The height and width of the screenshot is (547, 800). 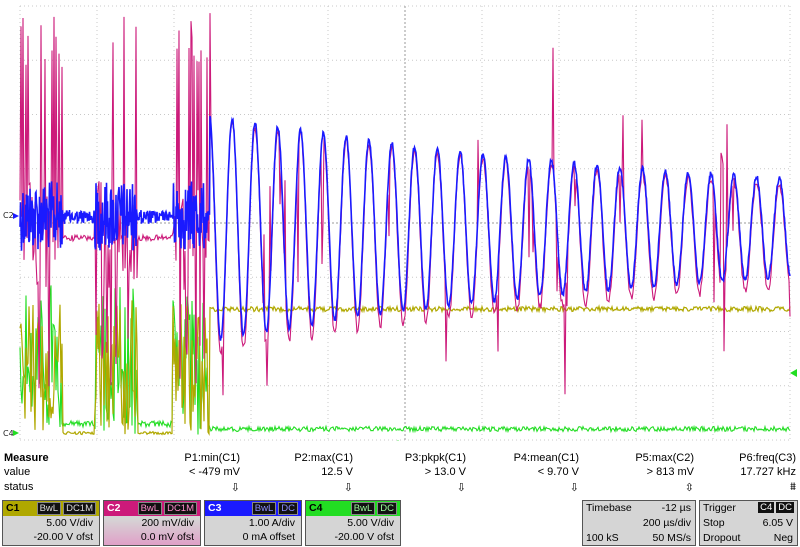 What do you see at coordinates (793, 373) in the screenshot?
I see `trigger-level-arrow` at bounding box center [793, 373].